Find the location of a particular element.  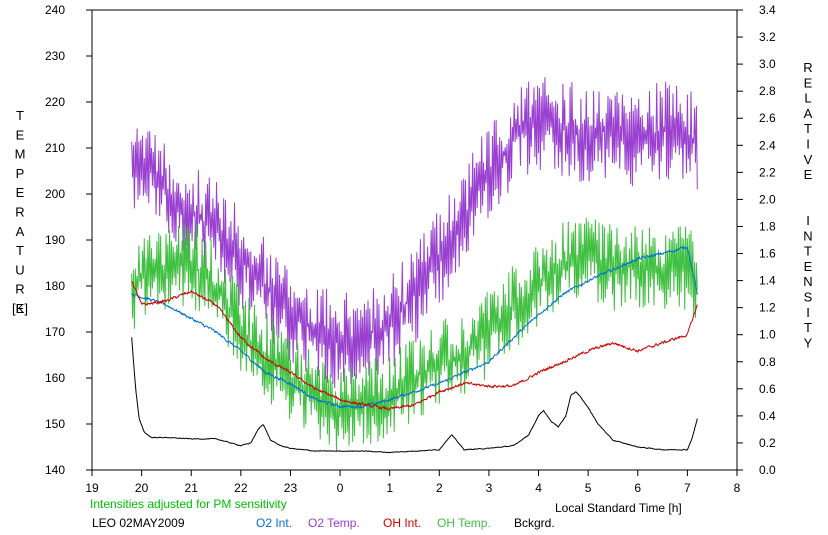

right-y-tick-label: 0.8 is located at coordinates (767, 362).